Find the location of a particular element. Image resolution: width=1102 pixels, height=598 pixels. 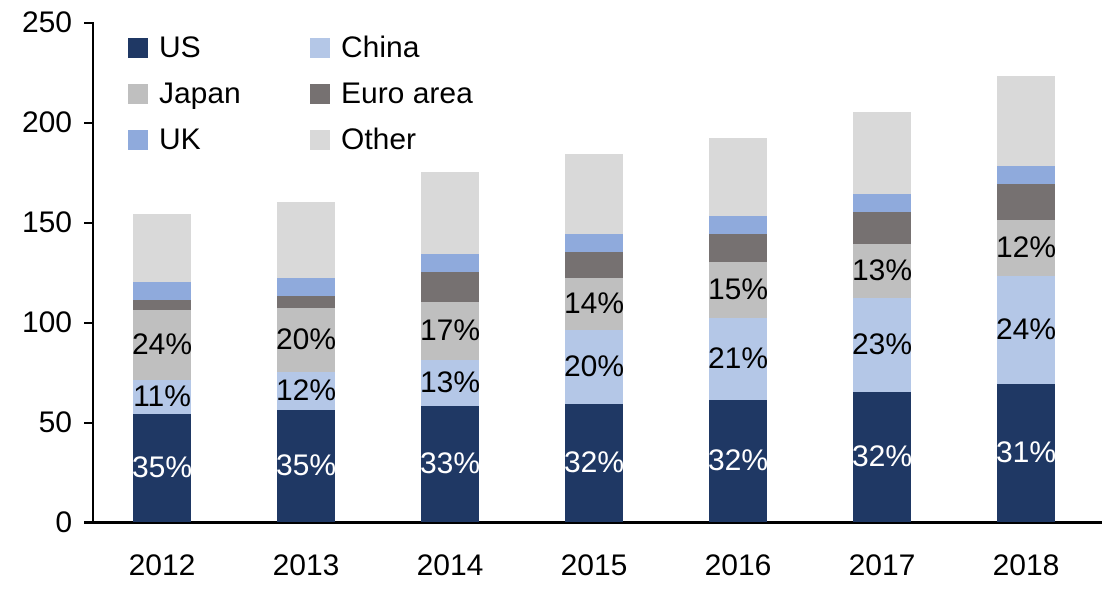

segment-value-label-china-2012: 11% is located at coordinates (162, 396).